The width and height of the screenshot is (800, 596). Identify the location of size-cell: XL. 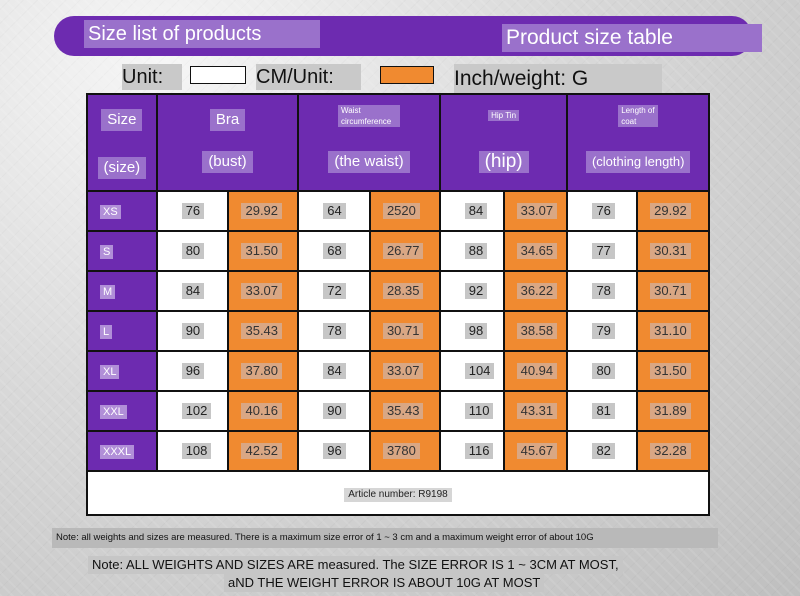
(122, 371).